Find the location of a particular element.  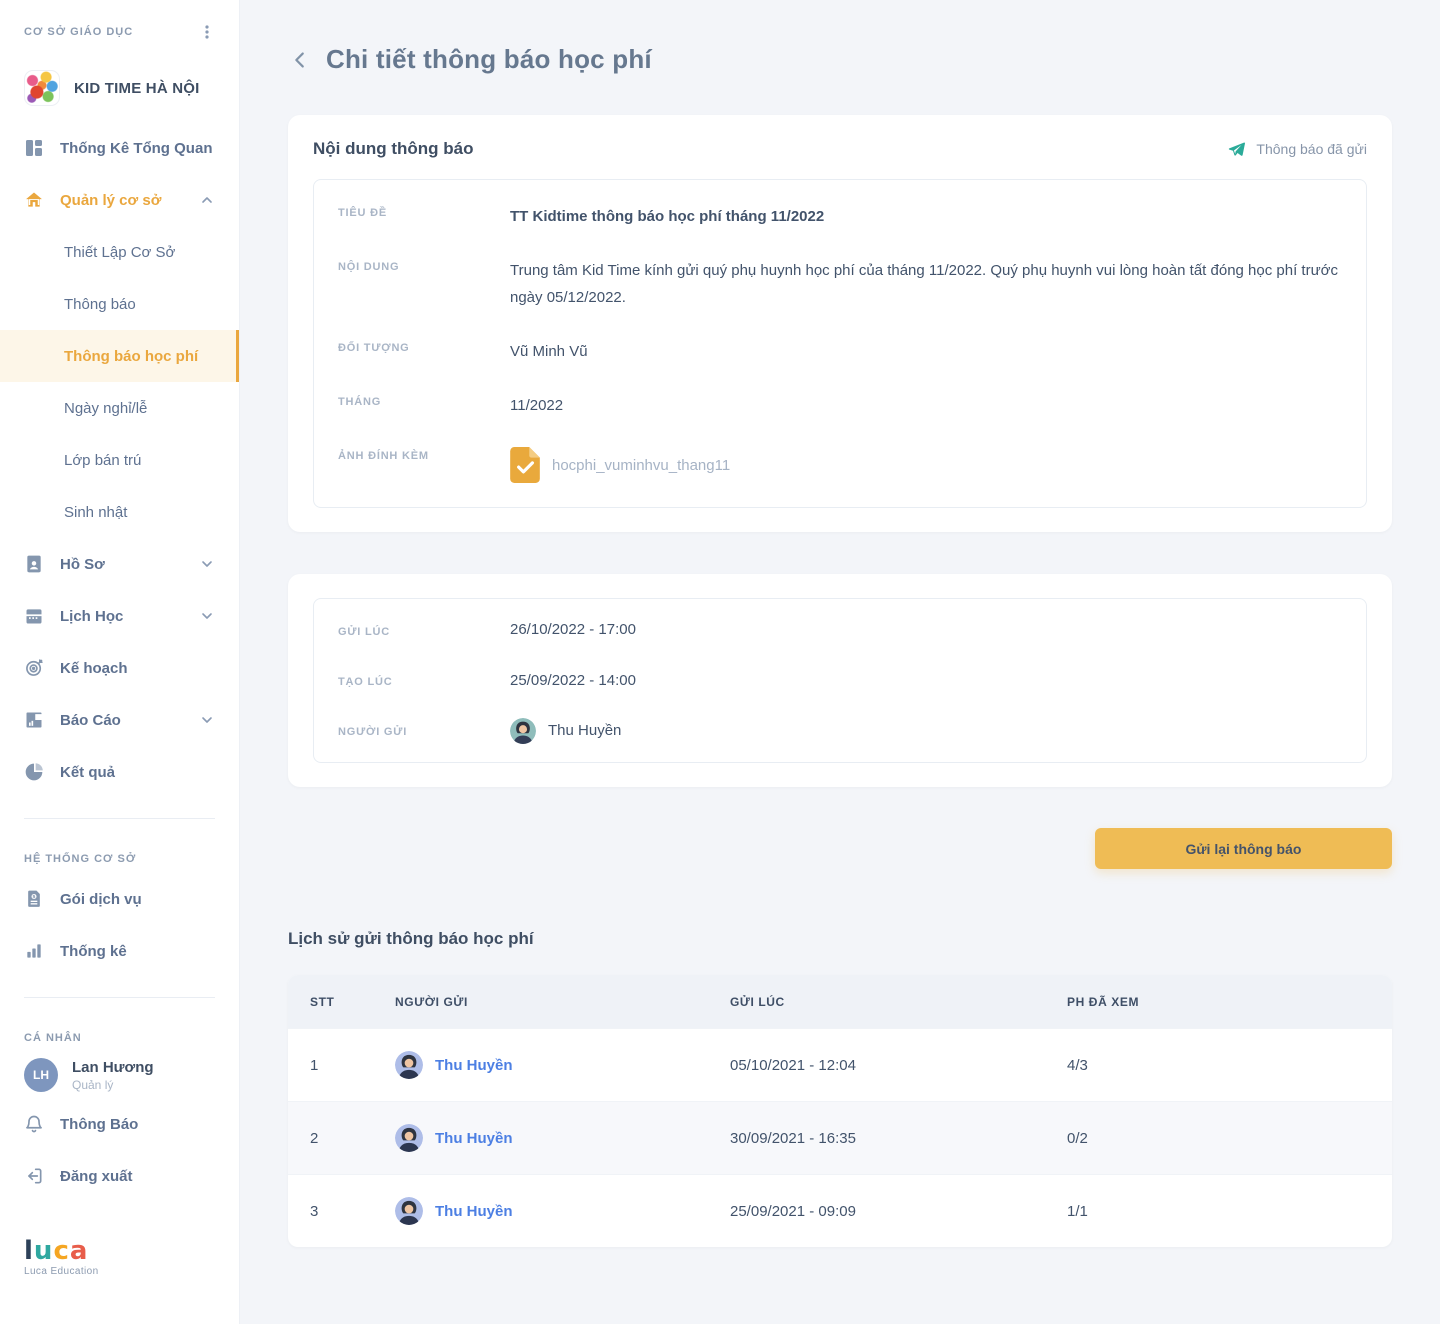

luca-logo: luca Luca Education is located at coordinates (119, 1257).